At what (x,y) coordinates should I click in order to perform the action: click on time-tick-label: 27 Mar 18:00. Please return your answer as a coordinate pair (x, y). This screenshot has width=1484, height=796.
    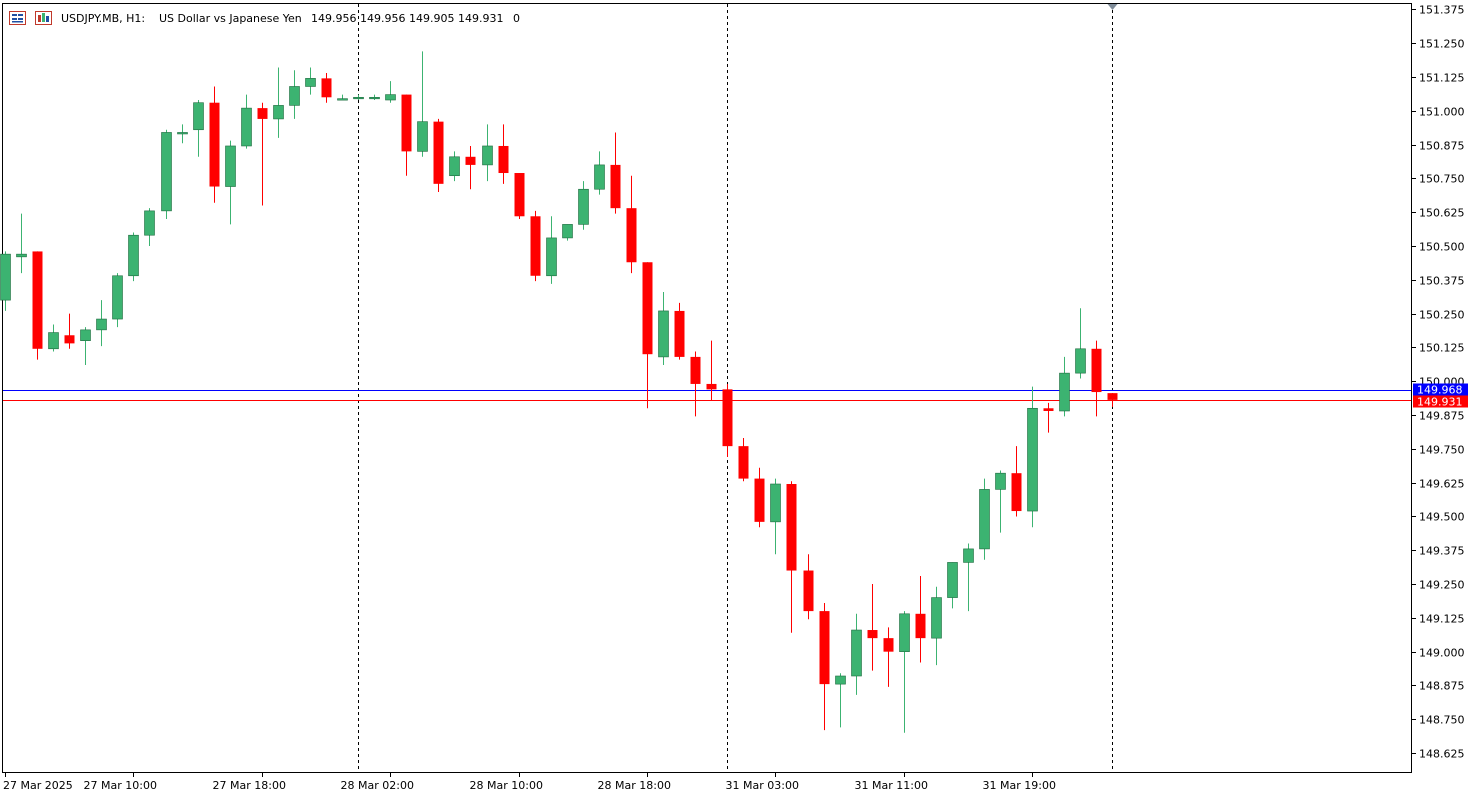
    Looking at the image, I should click on (249, 785).